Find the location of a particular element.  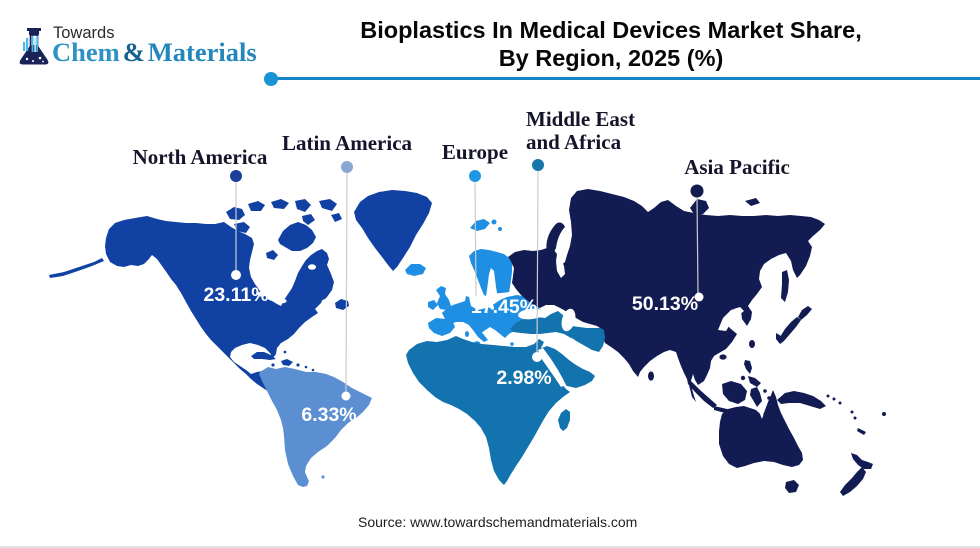

svg-text:Chem&Materials: Chem & Materials is located at coordinates (154, 52).